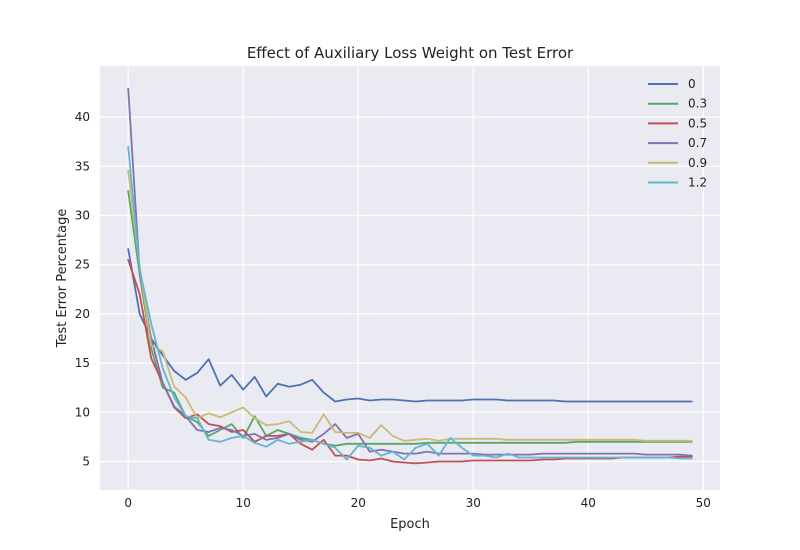 The width and height of the screenshot is (800, 550). Describe the element at coordinates (86, 461) in the screenshot. I see `y-tick-label: 5` at that location.